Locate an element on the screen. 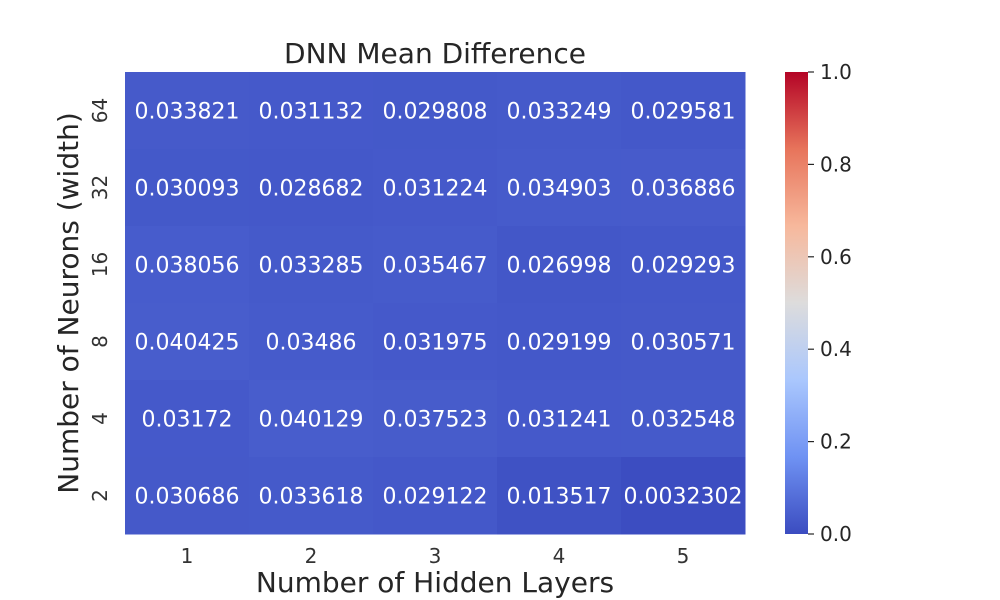 The image size is (1000, 600). cell-value-label: 0.031224 is located at coordinates (435, 189).